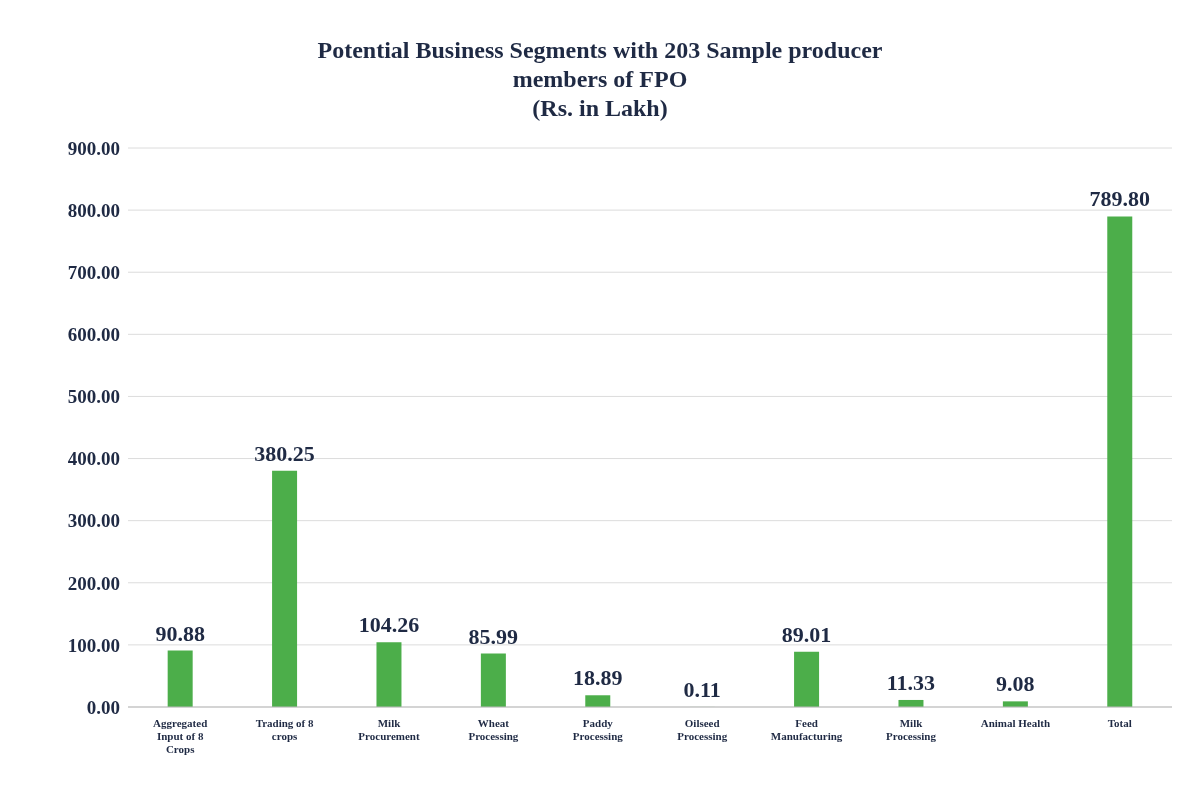  Describe the element at coordinates (702, 729) in the screenshot. I see `x-tick-label: Oilseed Processing` at that location.